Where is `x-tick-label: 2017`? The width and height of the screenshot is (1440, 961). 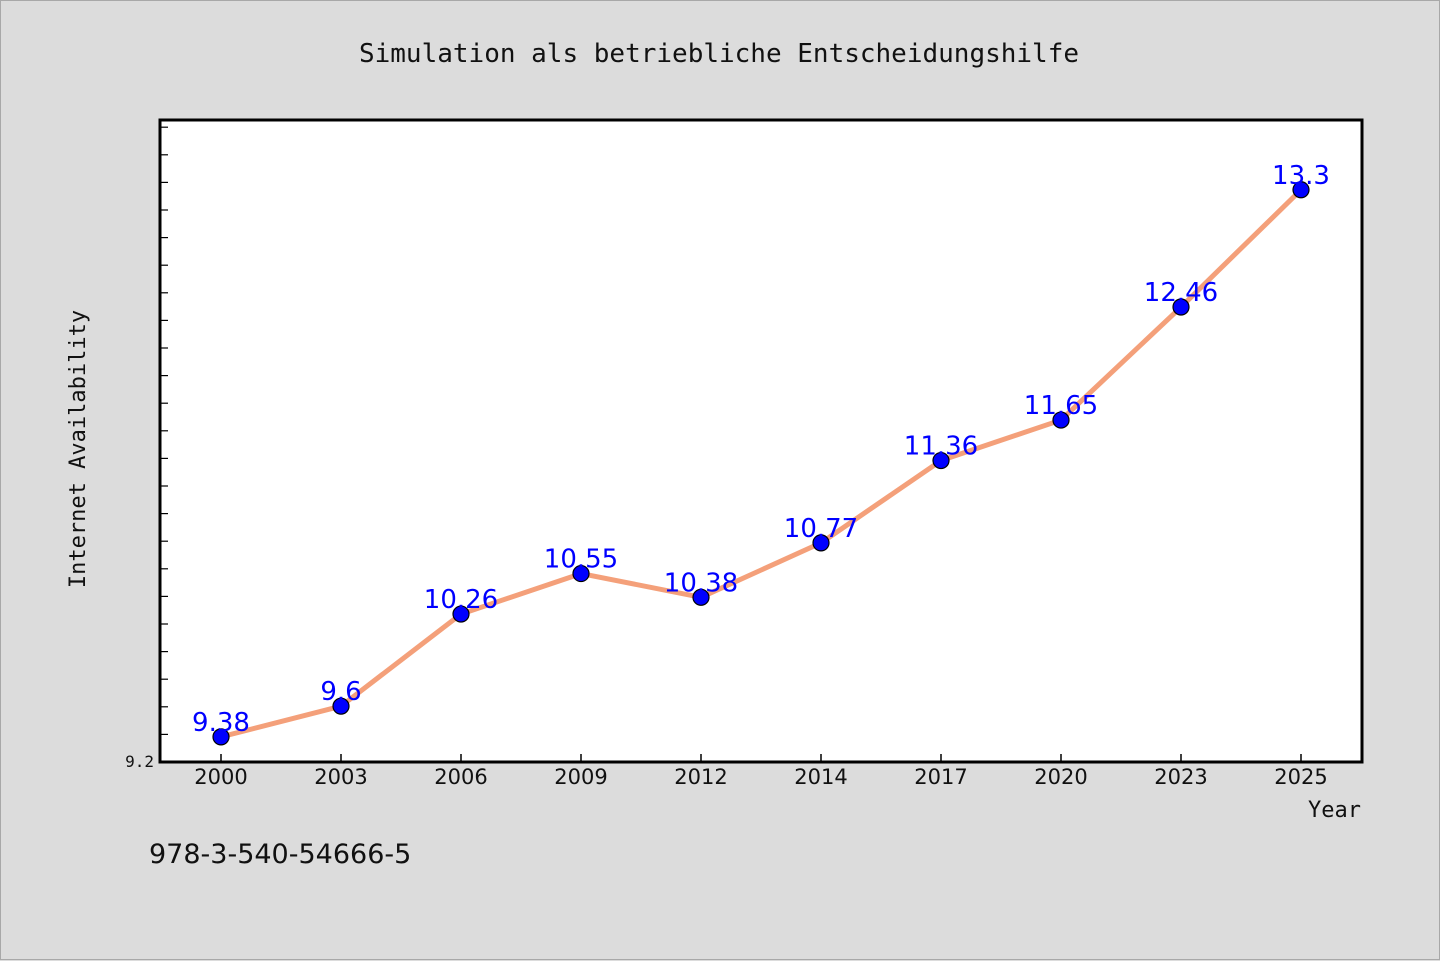 x-tick-label: 2017 is located at coordinates (940, 777).